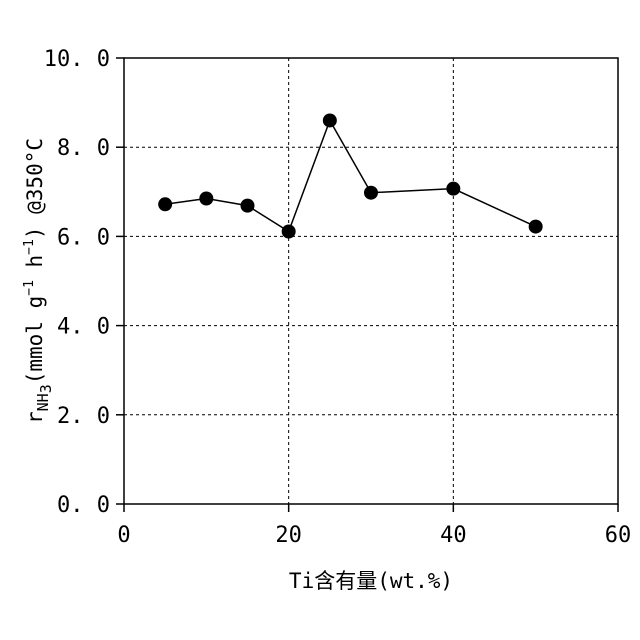  Describe the element at coordinates (35, 340) in the screenshot. I see `y-axis-title-unit-open: (mmol g` at that location.